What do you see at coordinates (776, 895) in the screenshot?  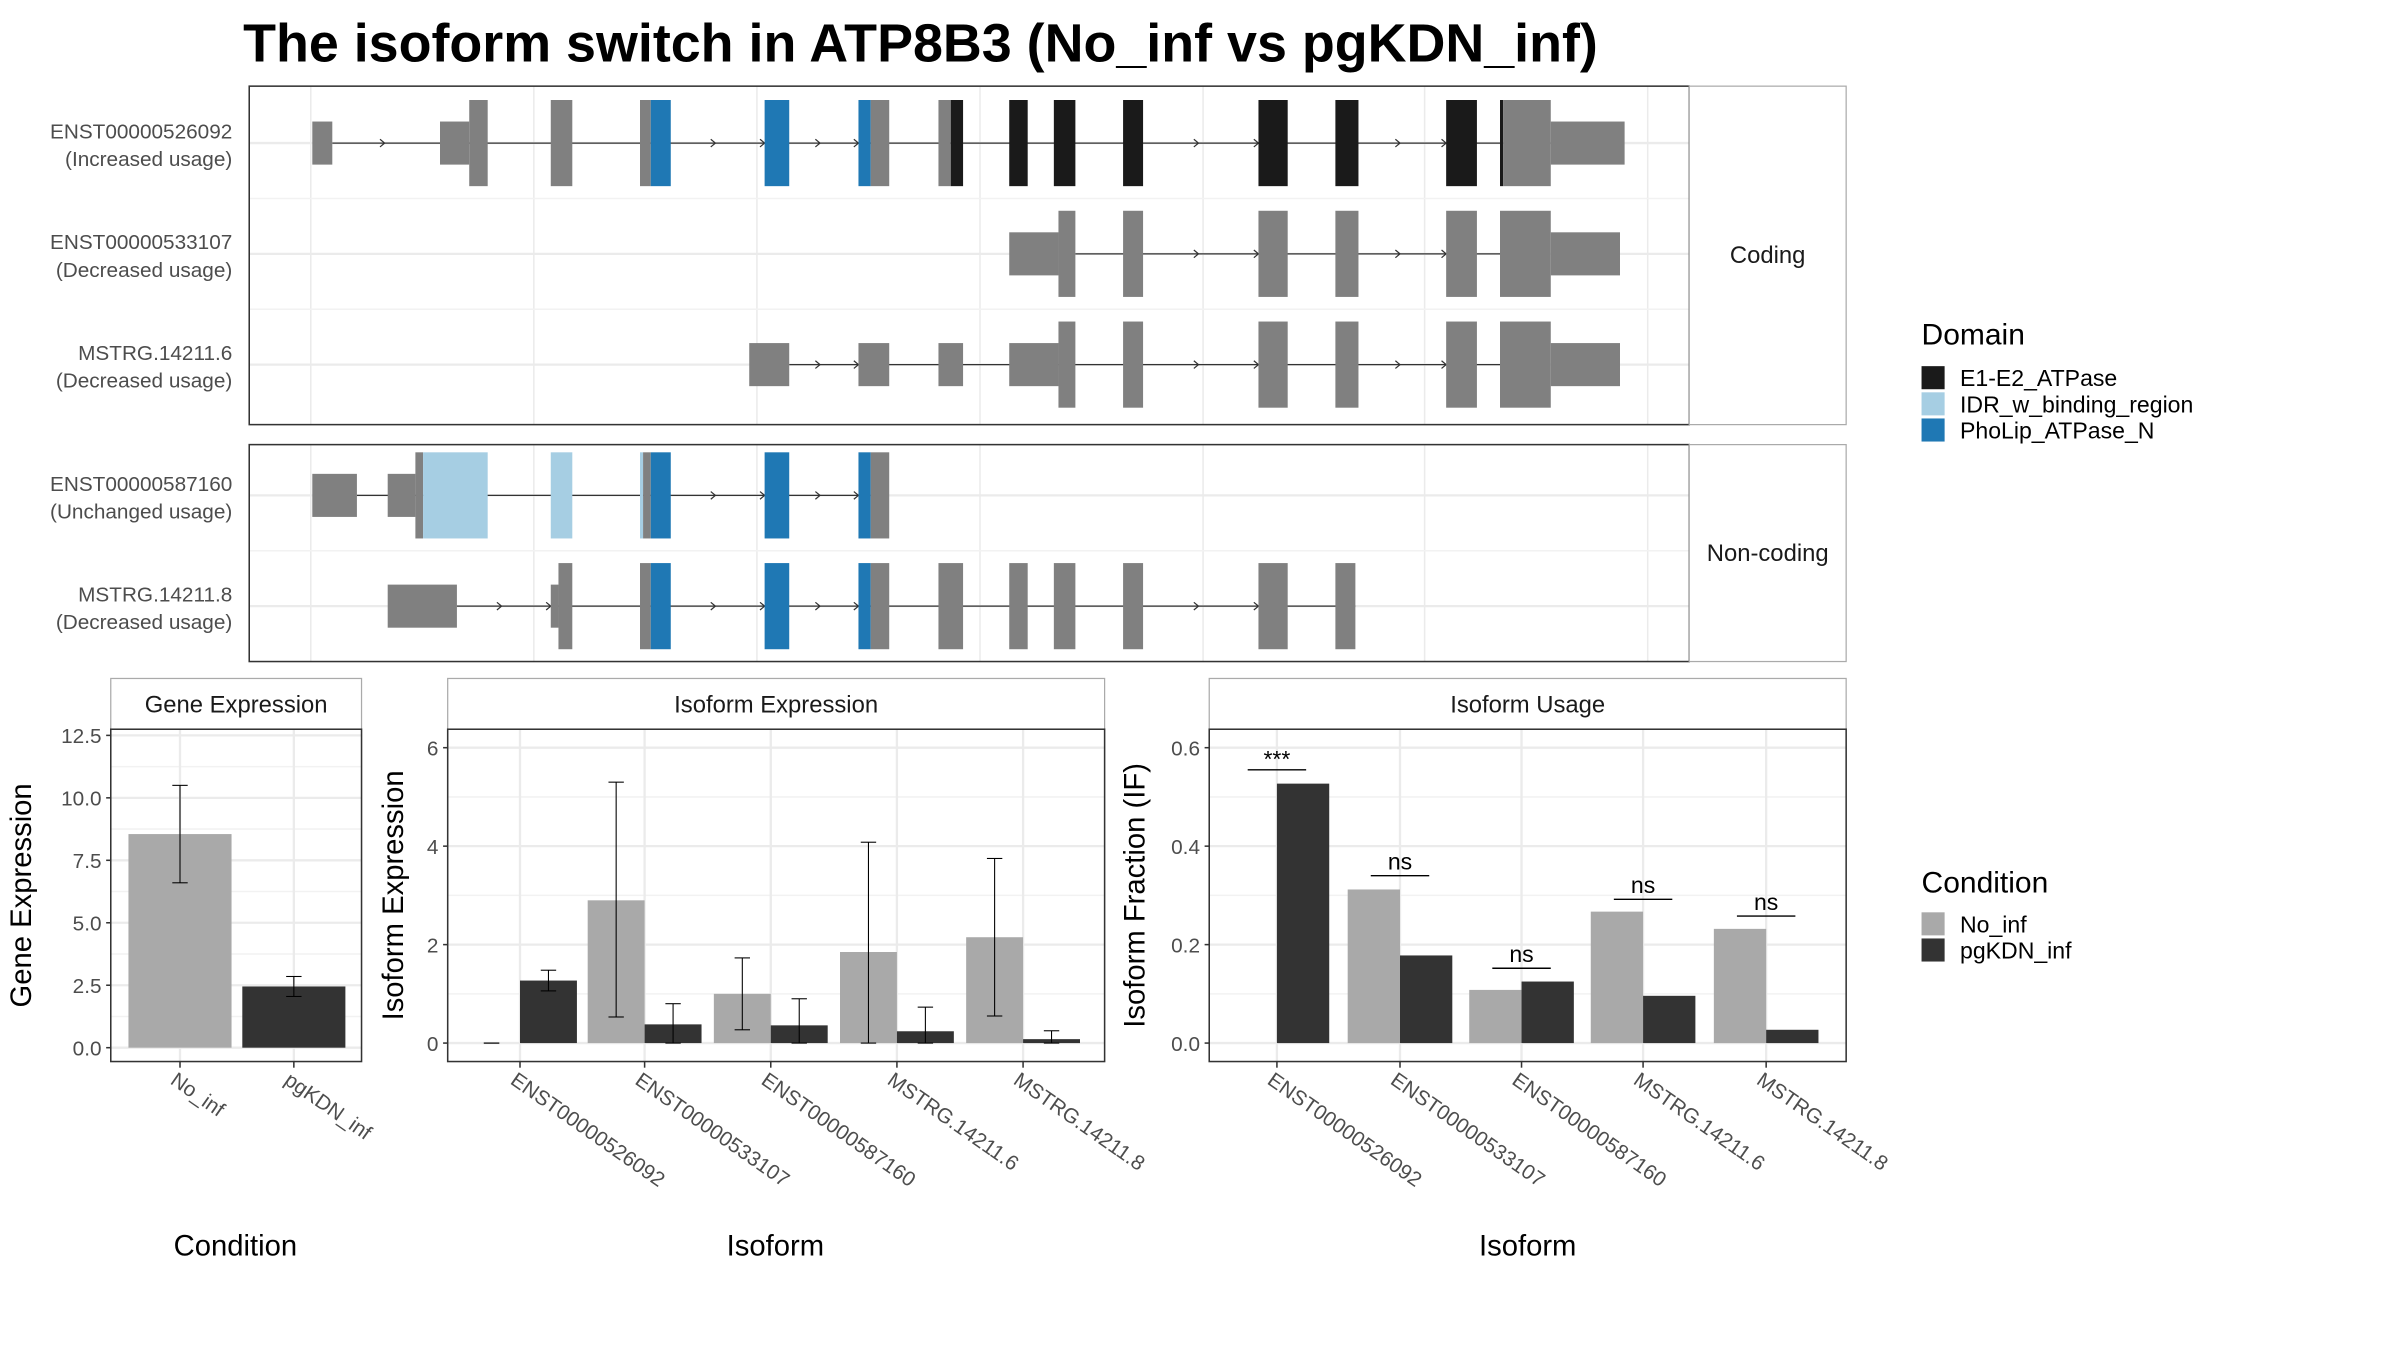 I see `plot-border` at bounding box center [776, 895].